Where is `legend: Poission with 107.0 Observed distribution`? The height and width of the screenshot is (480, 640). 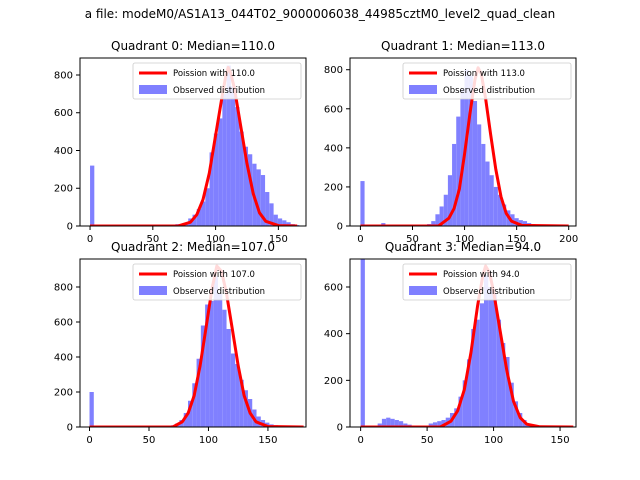 legend: Poission with 107.0 Observed distribution is located at coordinates (217, 282).